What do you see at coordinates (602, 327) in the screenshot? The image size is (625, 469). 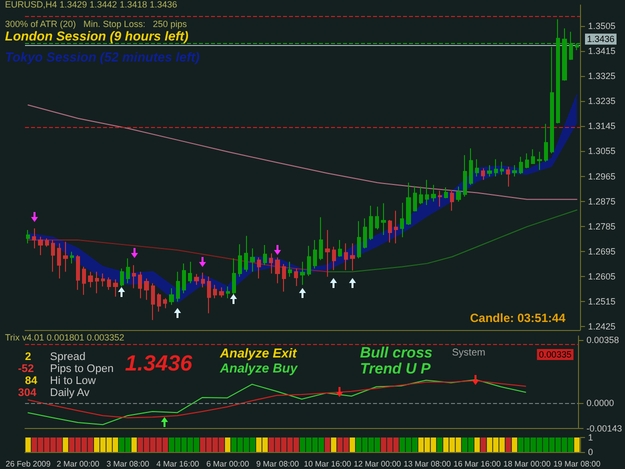 I see `y-tick-label: 1.2425` at bounding box center [602, 327].